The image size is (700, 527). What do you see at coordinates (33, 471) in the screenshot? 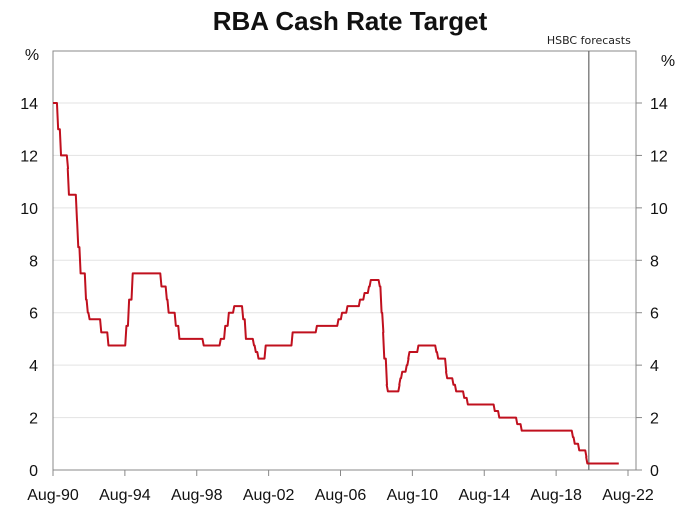
I see `y-tick-label-left: 0` at bounding box center [33, 471].